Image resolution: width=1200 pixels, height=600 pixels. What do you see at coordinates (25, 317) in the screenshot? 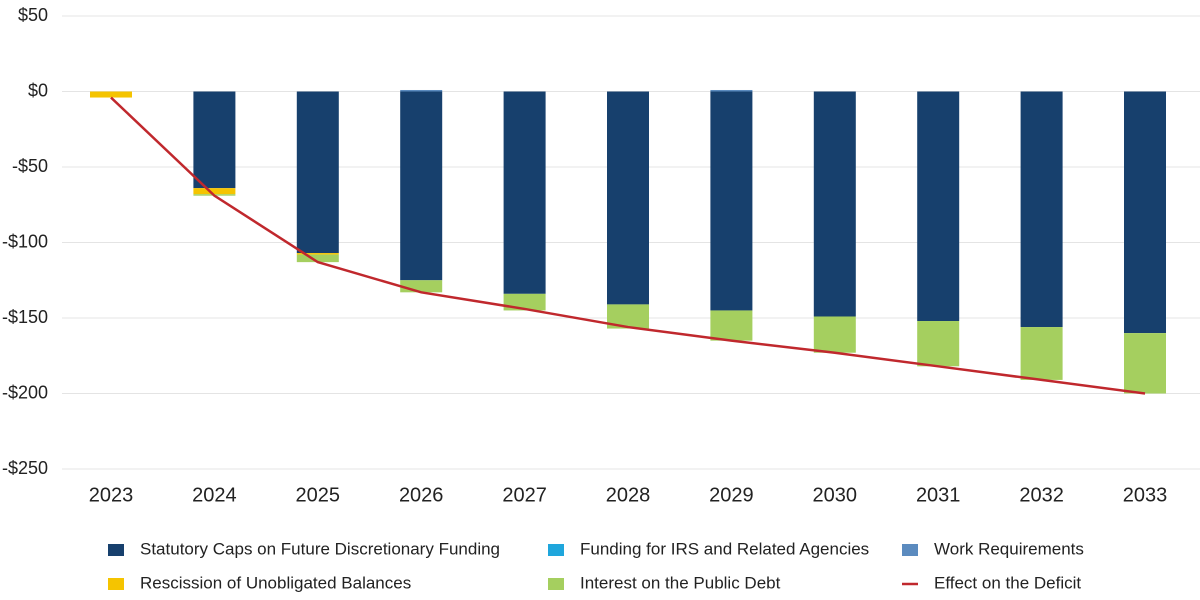
I see `y-tick-label: -$150` at bounding box center [25, 317].